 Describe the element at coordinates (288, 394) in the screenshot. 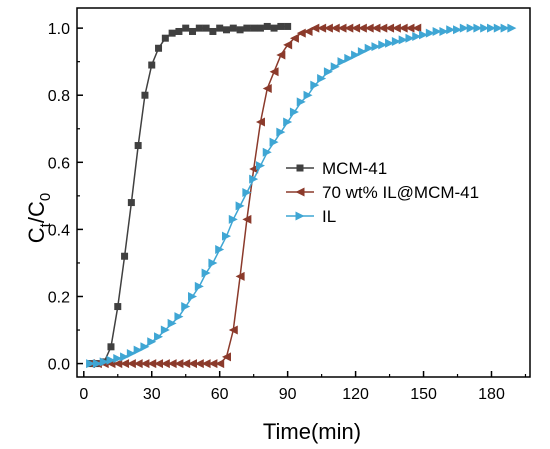

I see `x-tick-label: 90` at that location.